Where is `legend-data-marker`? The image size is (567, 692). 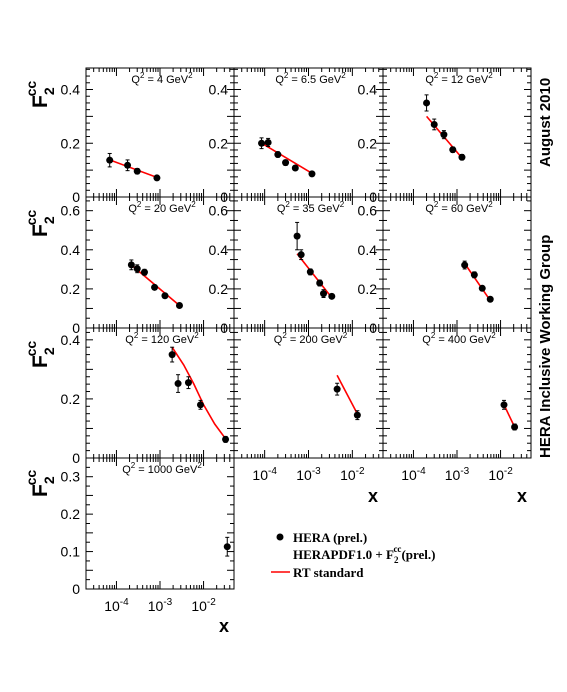 legend-data-marker is located at coordinates (280, 537).